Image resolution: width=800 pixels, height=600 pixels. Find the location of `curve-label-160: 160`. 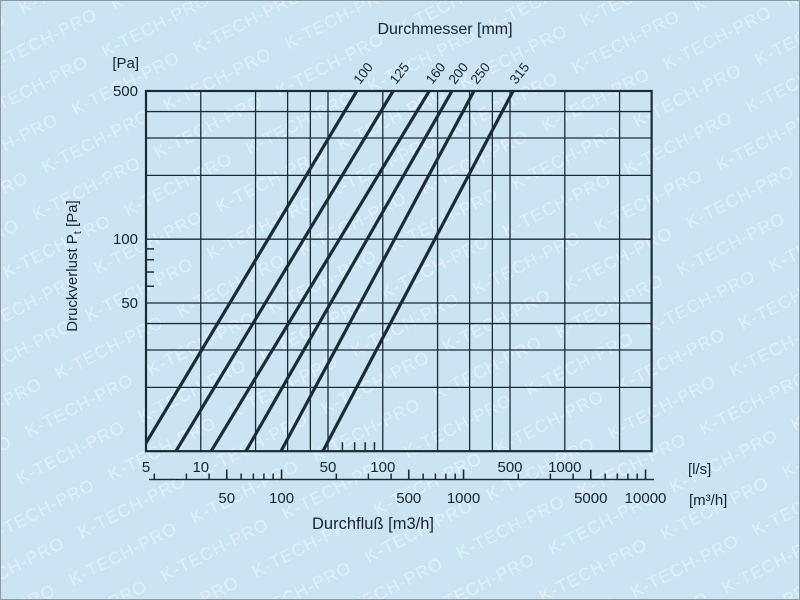

curve-label-160: 160 is located at coordinates (436, 73).